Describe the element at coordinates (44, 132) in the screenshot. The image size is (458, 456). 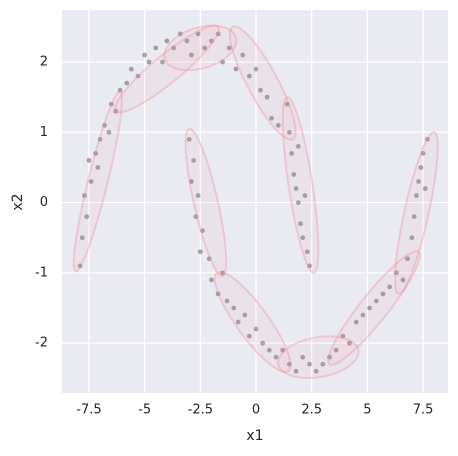
I see `y-tick-label: 1` at that location.